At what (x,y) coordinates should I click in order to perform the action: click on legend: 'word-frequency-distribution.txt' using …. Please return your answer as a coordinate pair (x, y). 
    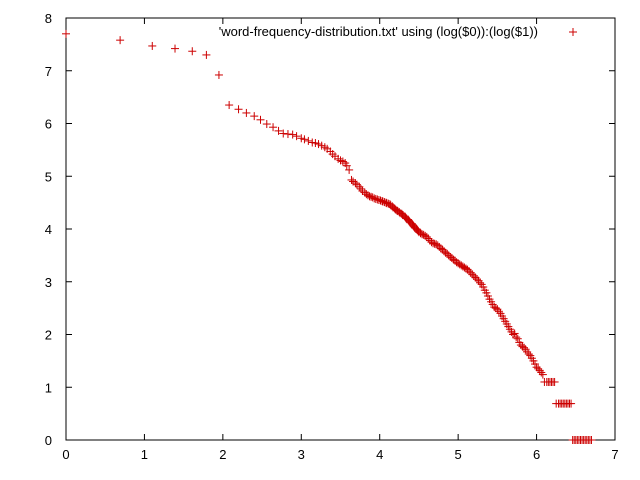
    Looking at the image, I should click on (398, 31).